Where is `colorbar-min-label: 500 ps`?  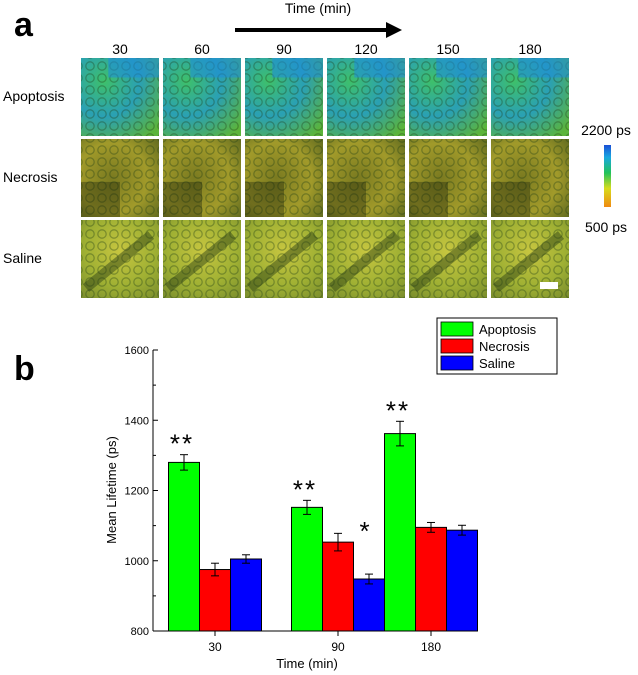
colorbar-min-label: 500 ps is located at coordinates (606, 227).